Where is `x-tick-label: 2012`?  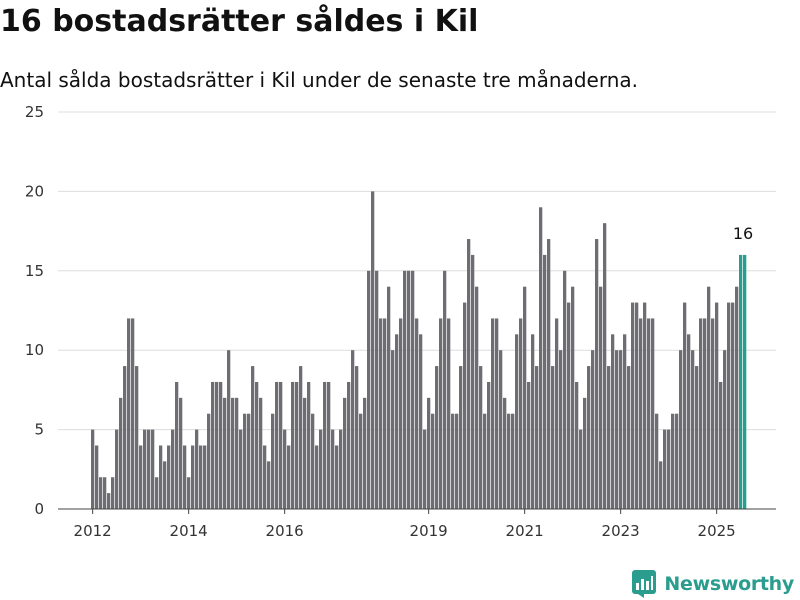 x-tick-label: 2012 is located at coordinates (93, 531).